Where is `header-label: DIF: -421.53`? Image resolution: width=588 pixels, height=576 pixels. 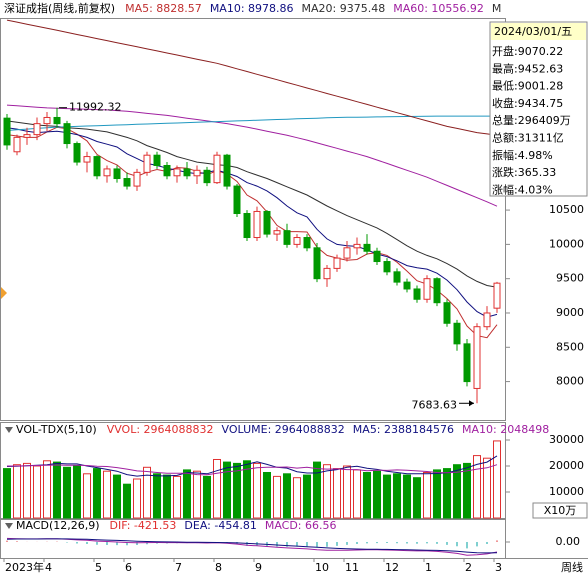
header-label: DIF: -421.53 is located at coordinates (143, 525).